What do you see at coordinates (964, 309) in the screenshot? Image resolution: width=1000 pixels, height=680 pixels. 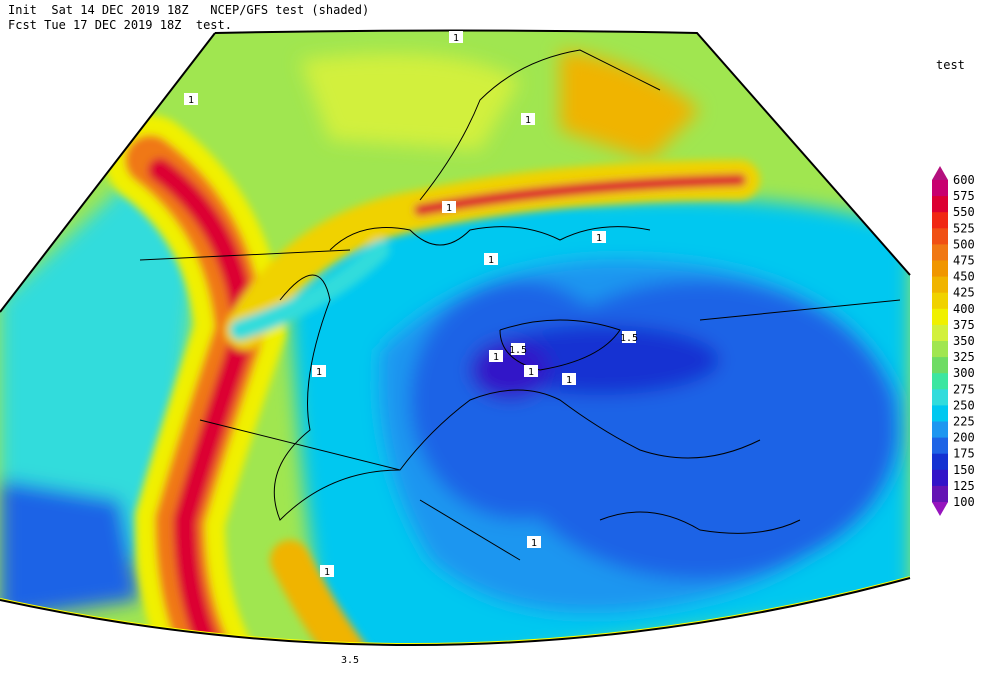 I see `legend-label: 400` at bounding box center [964, 309].